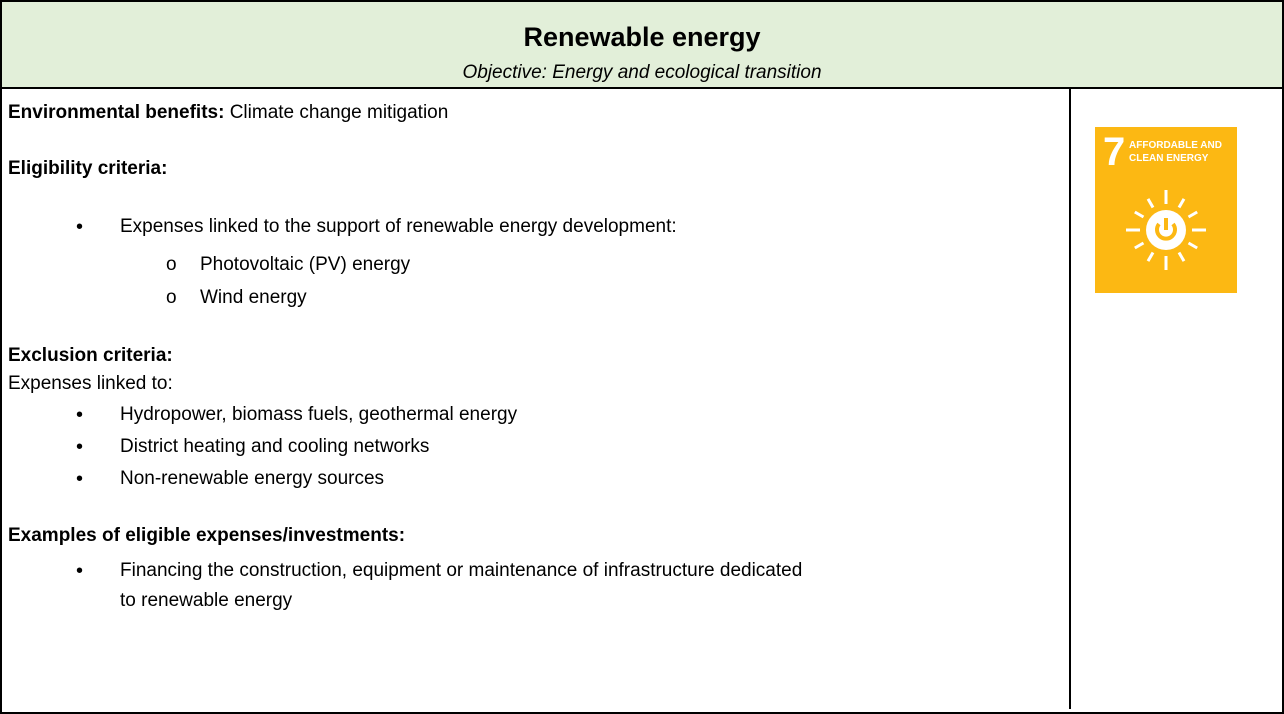  Describe the element at coordinates (90, 383) in the screenshot. I see `intro: Expenses linked to:` at that location.